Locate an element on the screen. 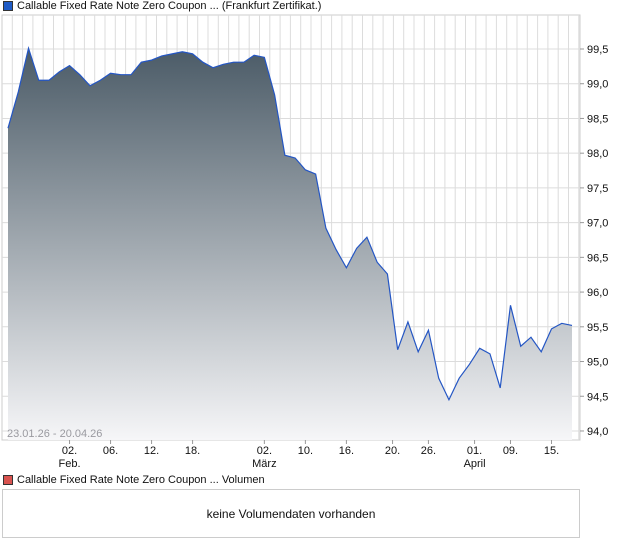 The image size is (620, 546). x-tick-label: 06. is located at coordinates (110, 451).